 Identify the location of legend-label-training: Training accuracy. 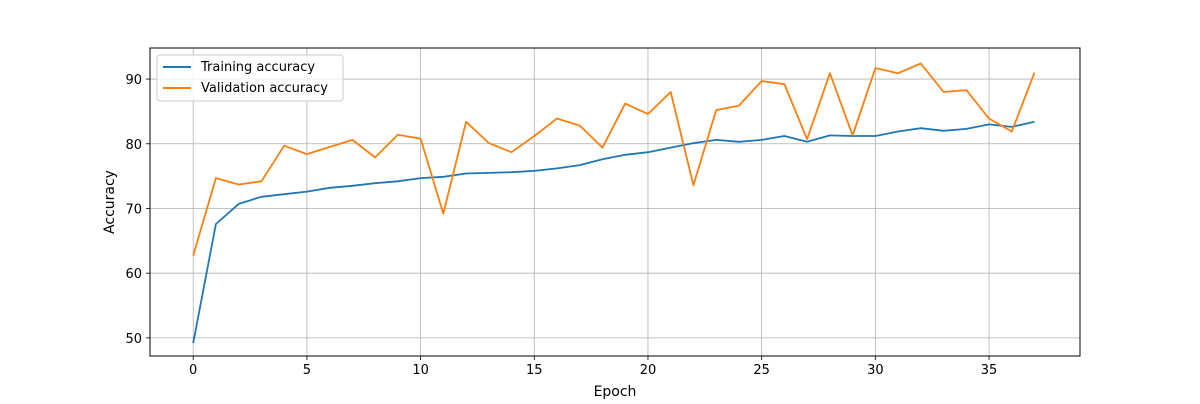
(257, 67).